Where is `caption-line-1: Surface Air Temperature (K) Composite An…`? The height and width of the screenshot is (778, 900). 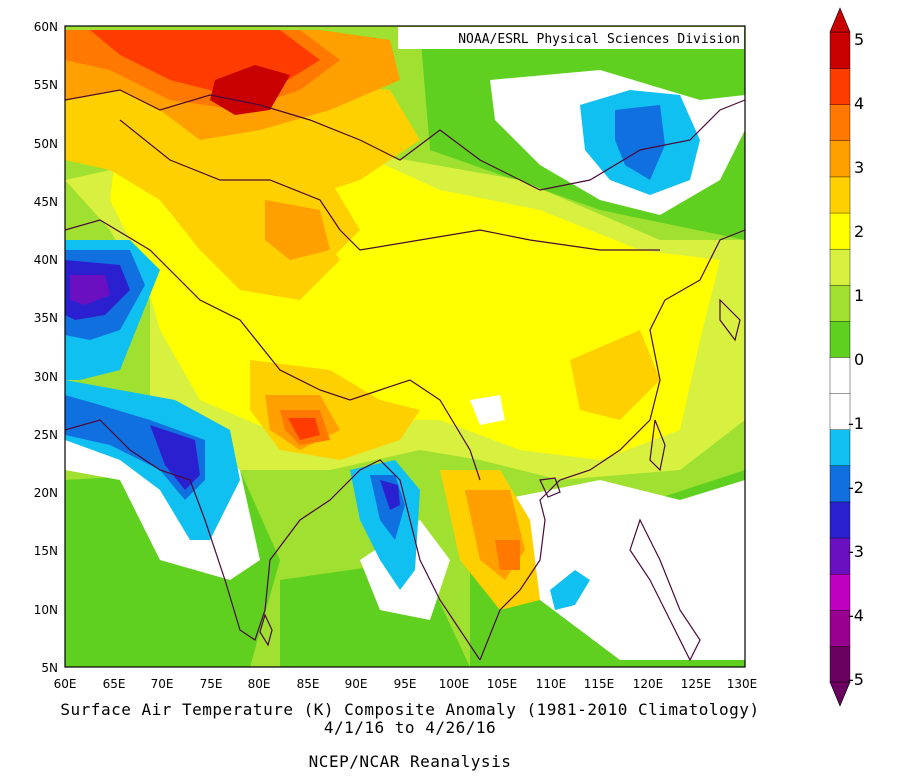
caption-line-1: Surface Air Temperature (K) Composite An… is located at coordinates (410, 709).